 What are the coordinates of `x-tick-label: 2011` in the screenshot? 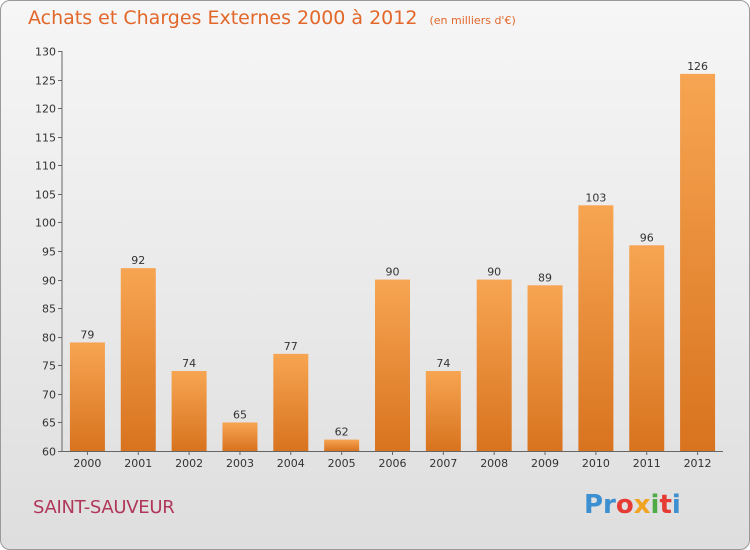 It's located at (647, 463).